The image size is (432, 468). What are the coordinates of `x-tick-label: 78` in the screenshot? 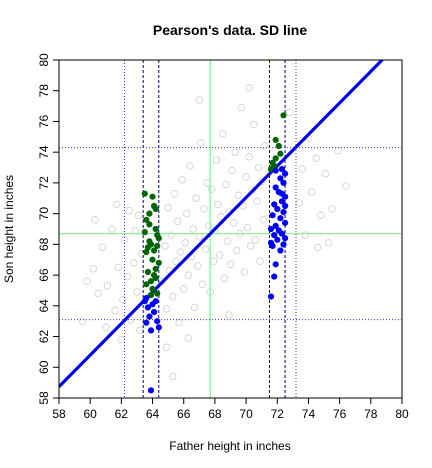 It's located at (371, 414).